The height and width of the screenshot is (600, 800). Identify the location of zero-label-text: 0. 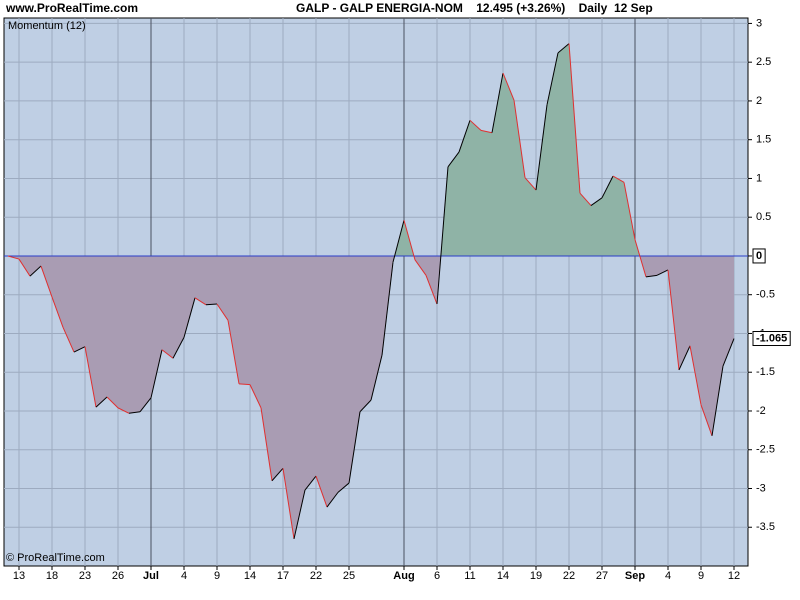
(759, 256).